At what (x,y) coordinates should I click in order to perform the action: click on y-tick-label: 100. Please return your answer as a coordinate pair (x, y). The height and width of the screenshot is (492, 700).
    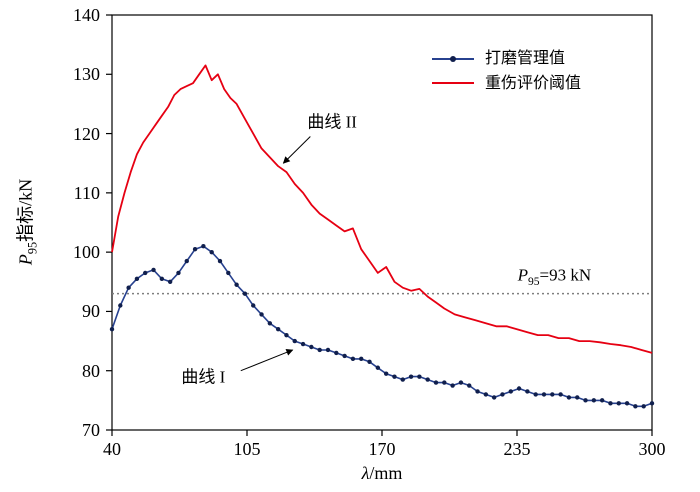
    Looking at the image, I should click on (86, 252).